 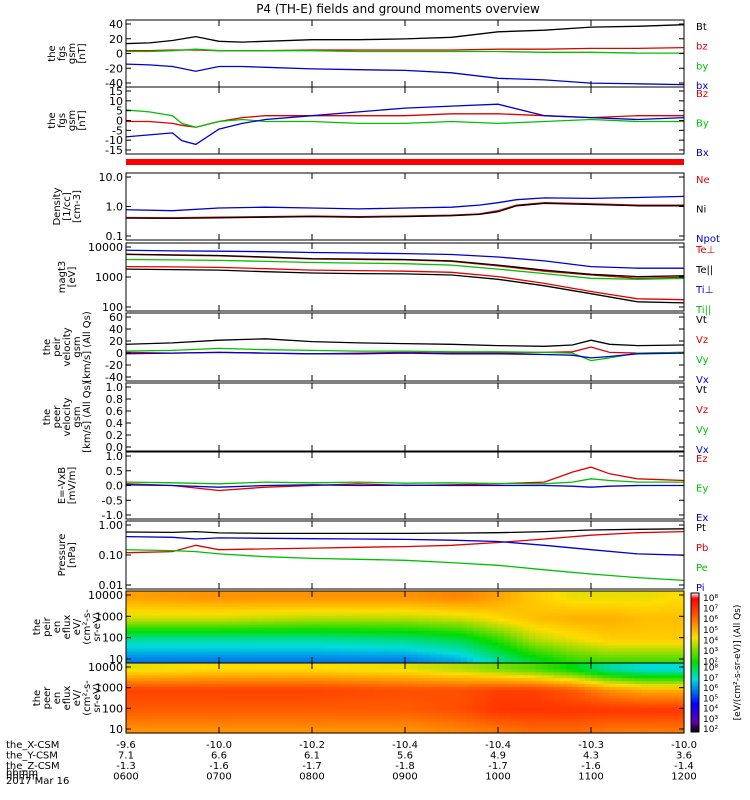 What do you see at coordinates (702, 66) in the screenshot?
I see `legend-label-by: by` at bounding box center [702, 66].